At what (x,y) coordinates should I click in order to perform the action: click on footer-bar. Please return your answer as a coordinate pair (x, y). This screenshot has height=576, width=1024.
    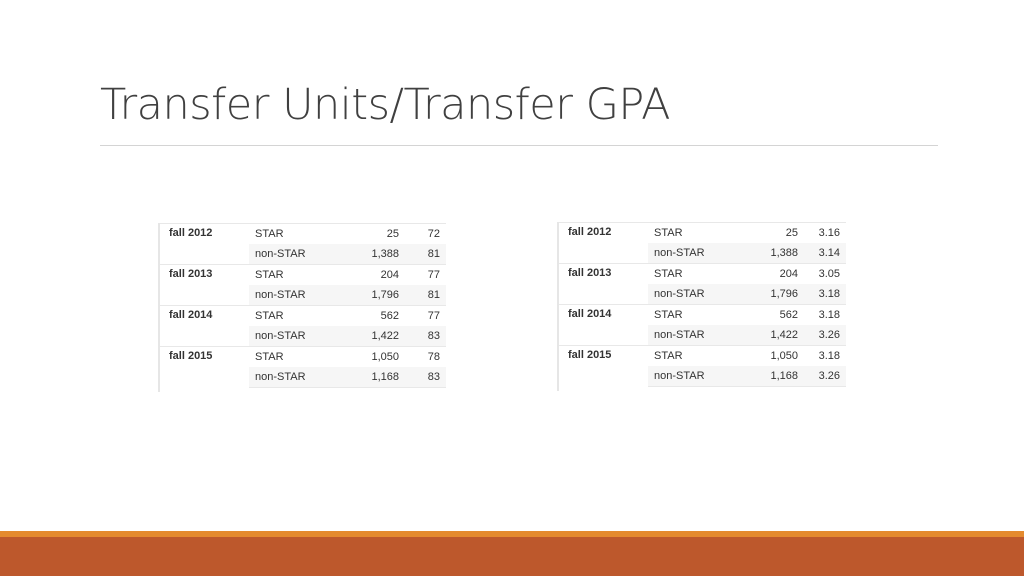
    Looking at the image, I should click on (512, 556).